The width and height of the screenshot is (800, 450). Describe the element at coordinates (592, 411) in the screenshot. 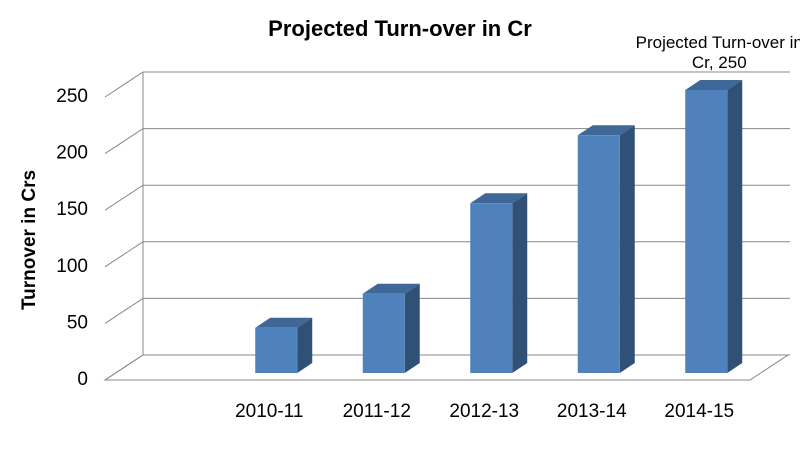

I see `x-tick-label: 2013-14` at that location.